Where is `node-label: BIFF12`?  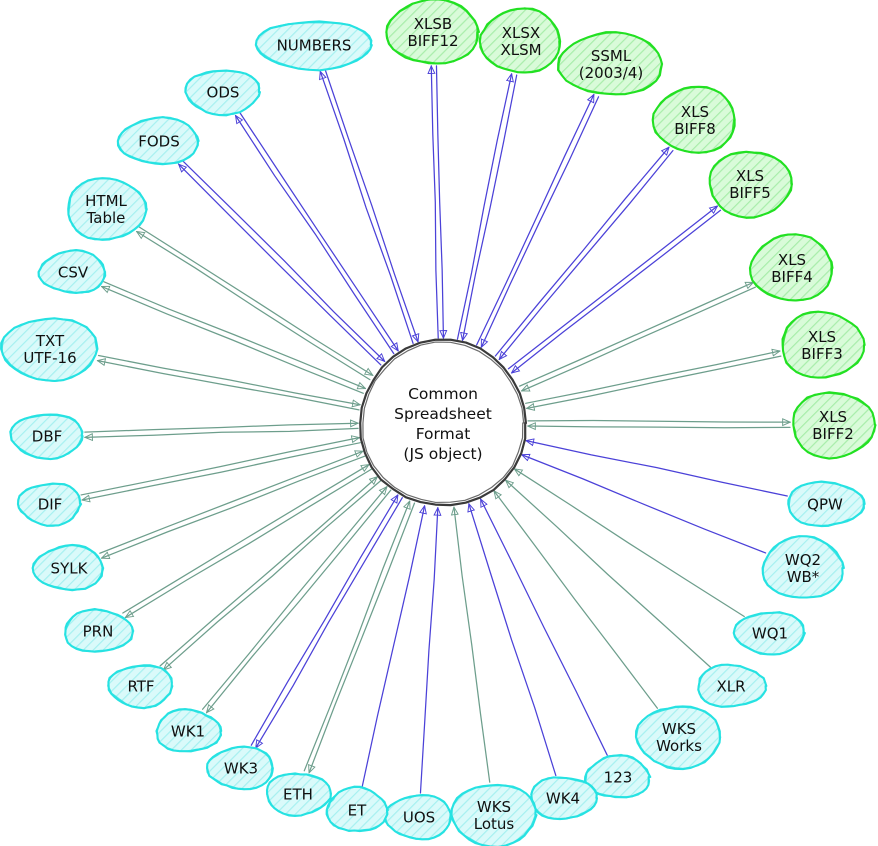 node-label: BIFF12 is located at coordinates (432, 41).